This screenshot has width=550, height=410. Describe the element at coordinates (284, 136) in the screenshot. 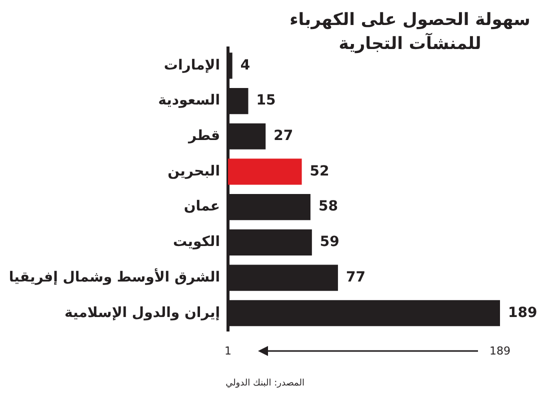

I see `data-label: 27` at that location.